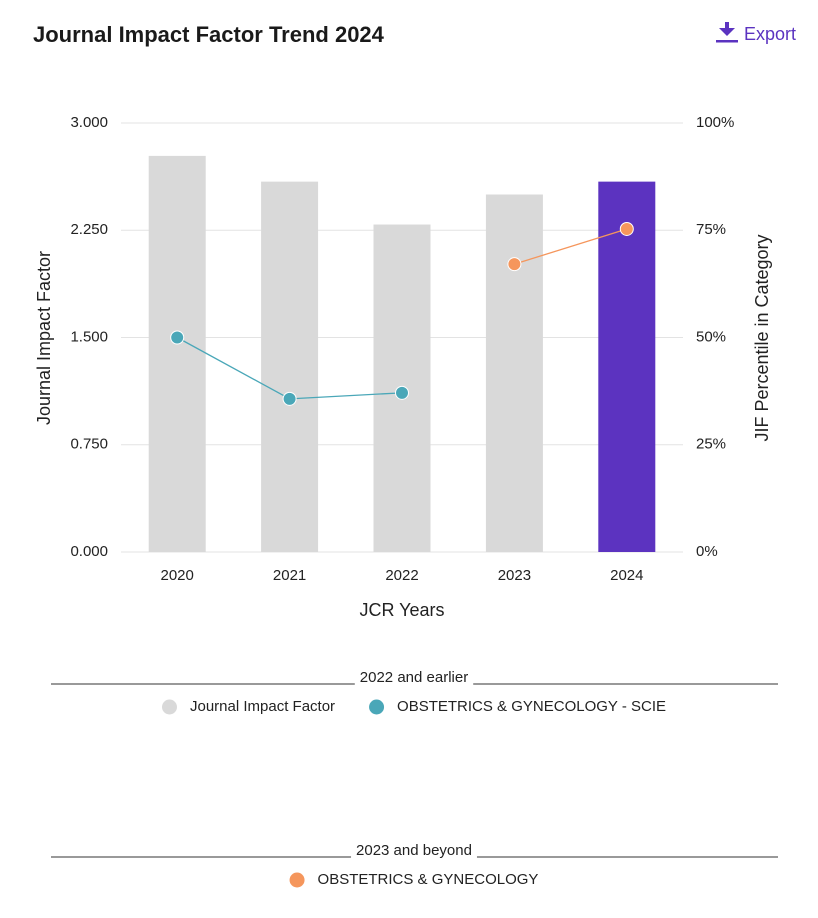 This screenshot has width=818, height=918. Describe the element at coordinates (770, 34) in the screenshot. I see `export-label: Export` at that location.